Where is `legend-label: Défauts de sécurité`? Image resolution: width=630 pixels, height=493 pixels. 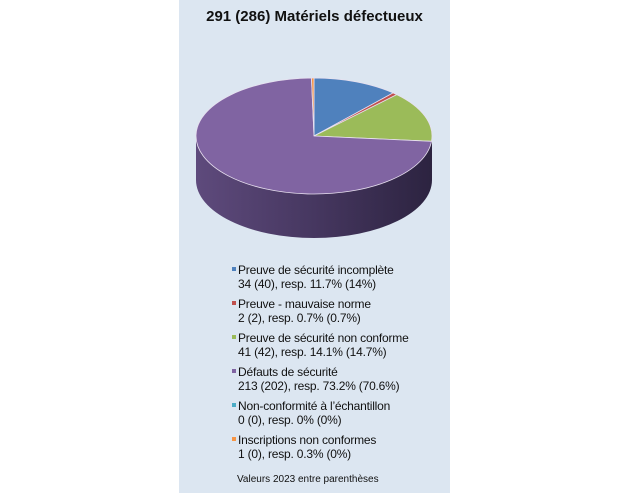
legend-label: Défauts de sécurité is located at coordinates (288, 372).